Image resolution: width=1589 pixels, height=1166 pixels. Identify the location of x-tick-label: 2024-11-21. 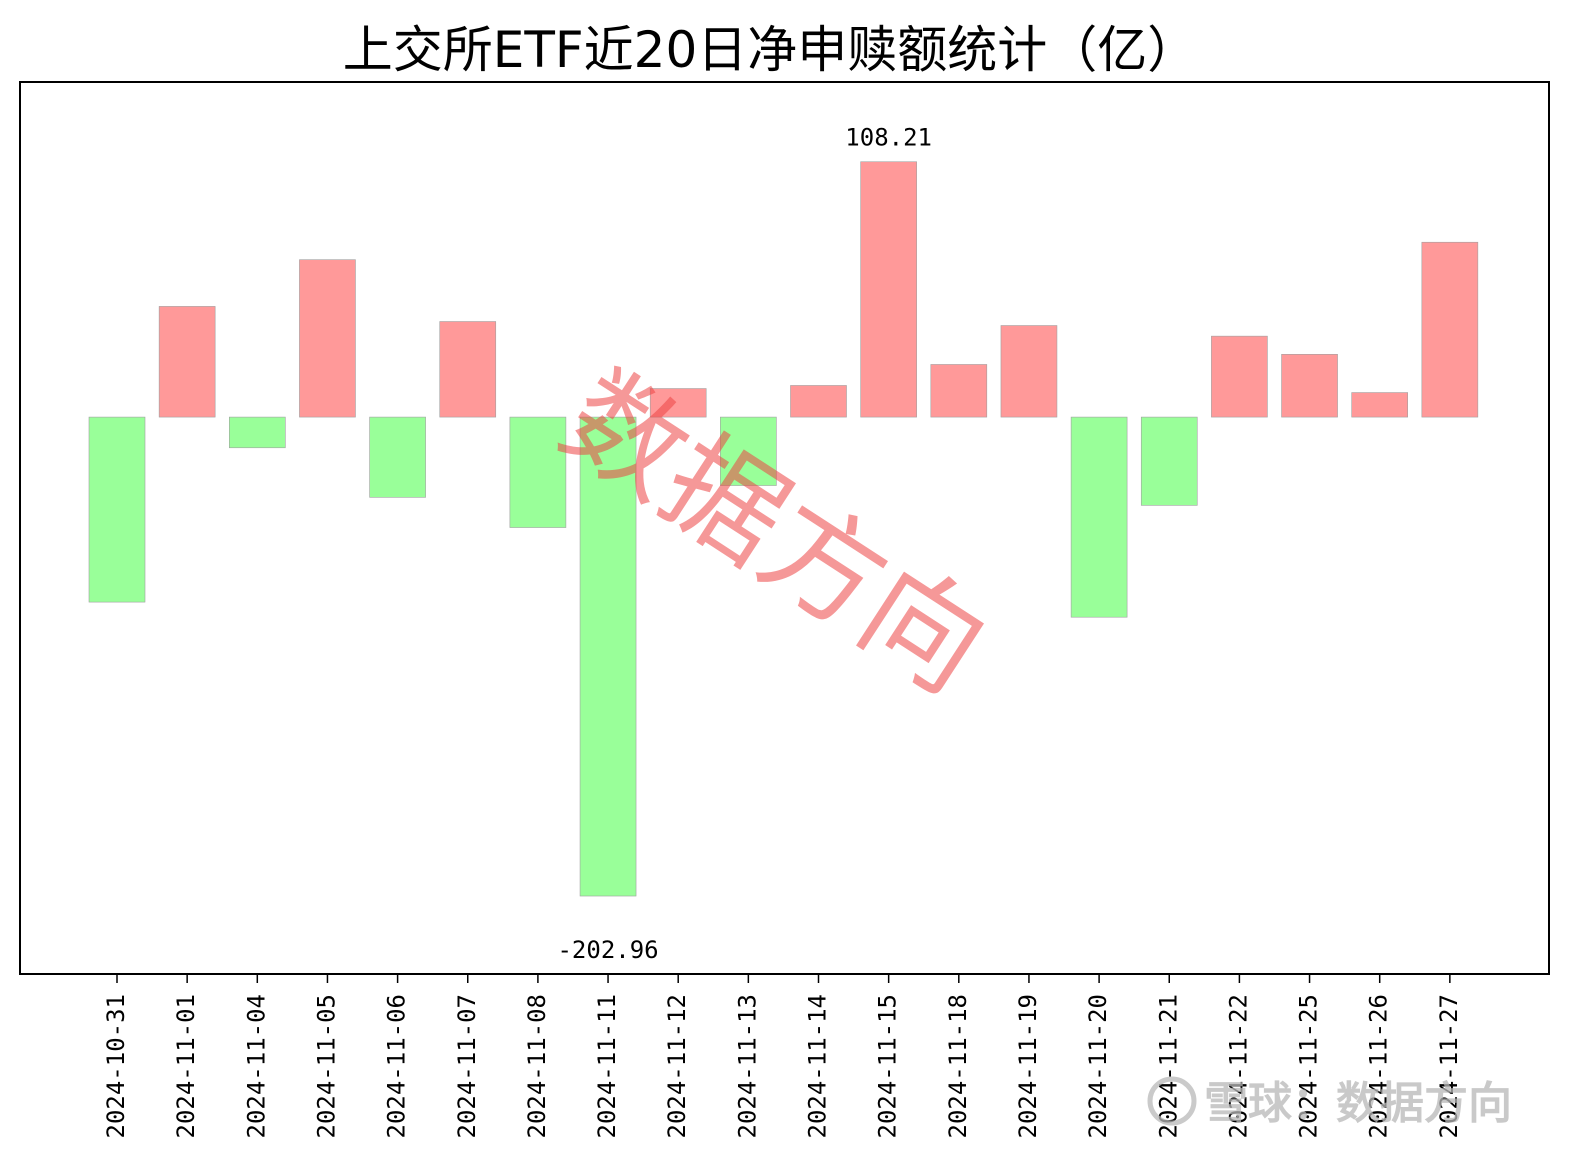
(1168, 1066).